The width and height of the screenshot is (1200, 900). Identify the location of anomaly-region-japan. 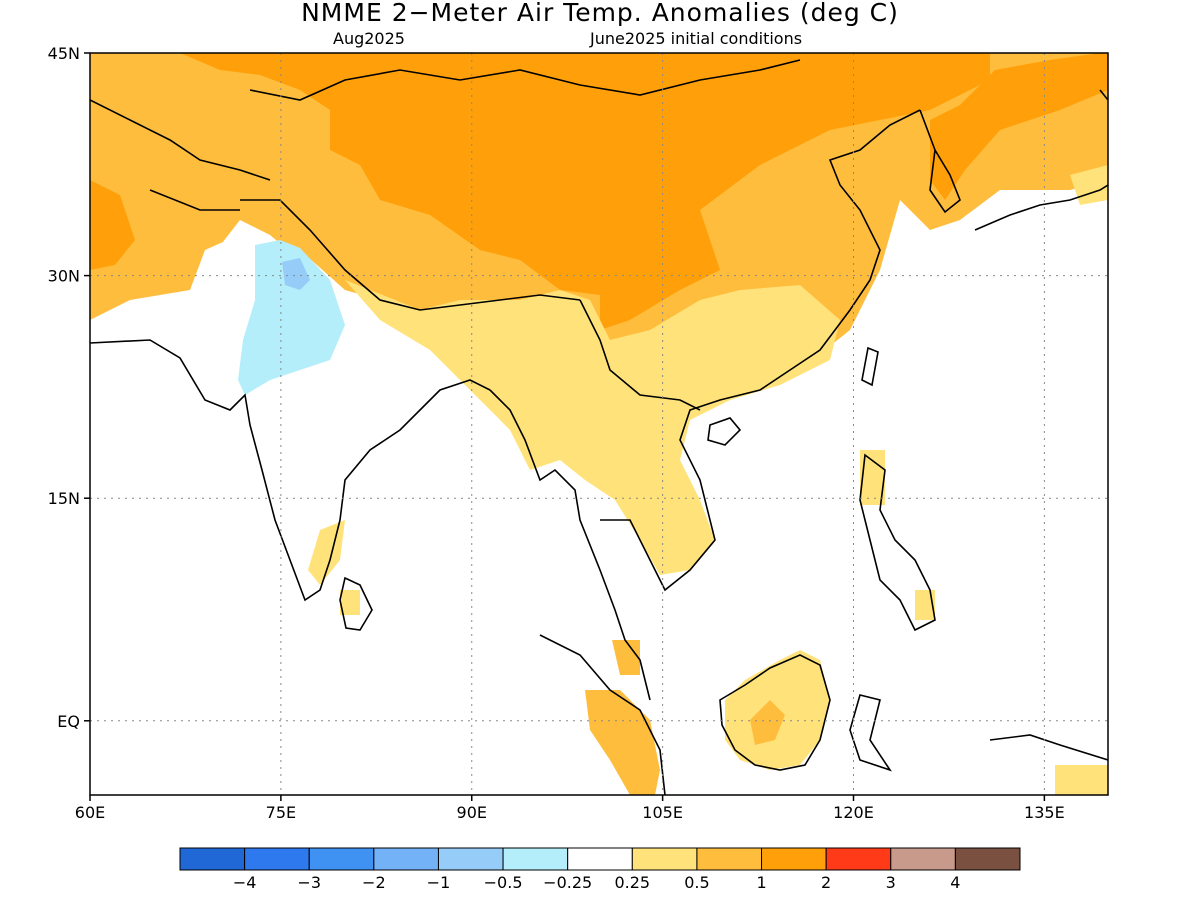
(1089, 185).